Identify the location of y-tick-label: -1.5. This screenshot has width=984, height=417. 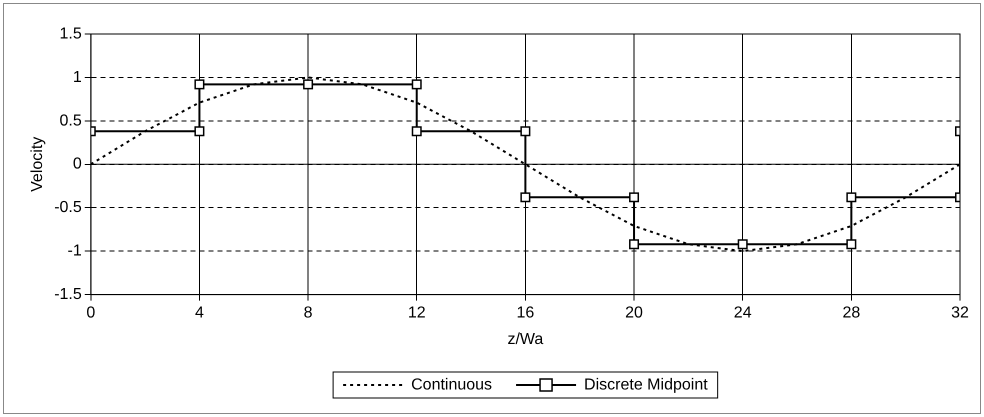
(68, 295).